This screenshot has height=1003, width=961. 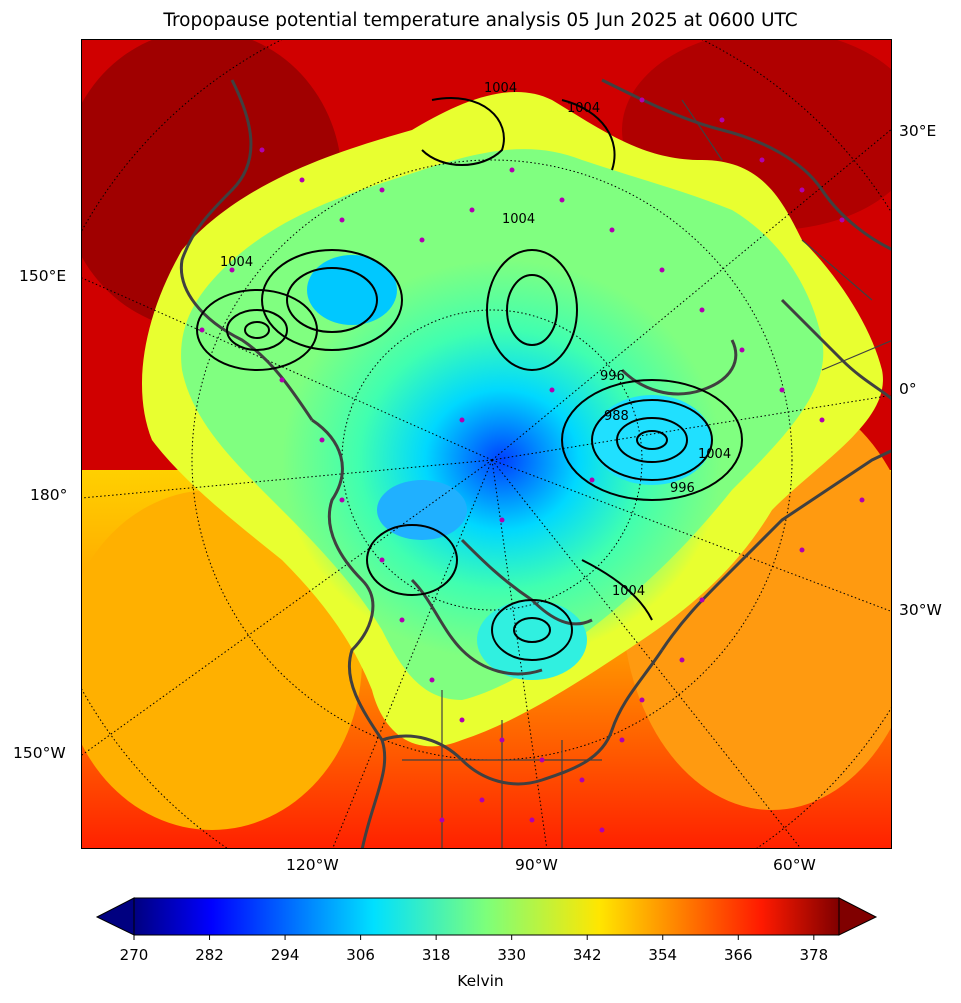 I want to click on lon-label-150e: 150°E, so click(x=43, y=276).